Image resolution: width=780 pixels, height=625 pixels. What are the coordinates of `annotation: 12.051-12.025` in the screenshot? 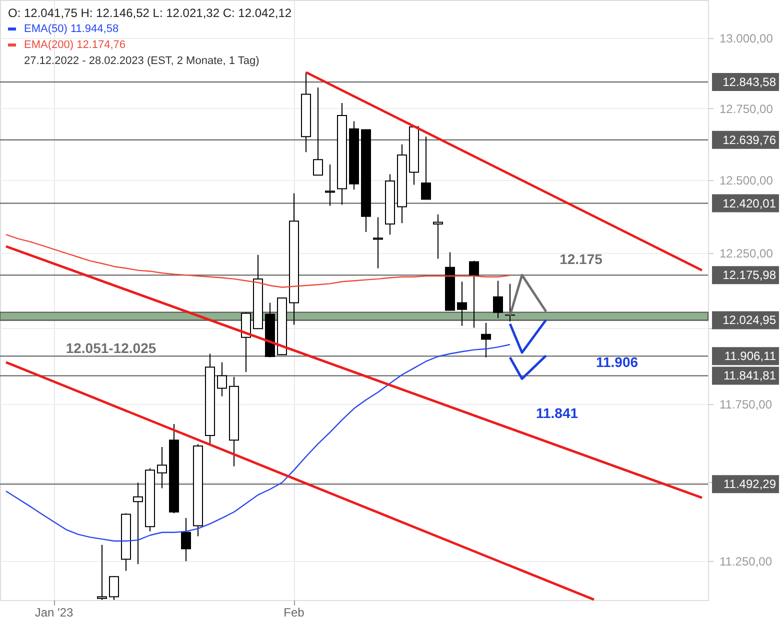 It's located at (111, 348).